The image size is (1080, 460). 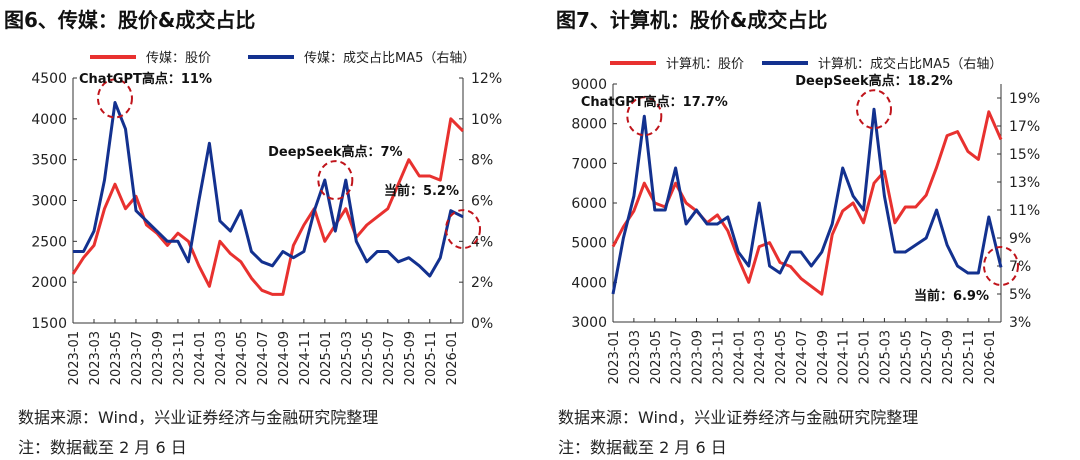 I want to click on date-note-right: 注：数据截至 2 月 6 日, so click(x=642, y=447).